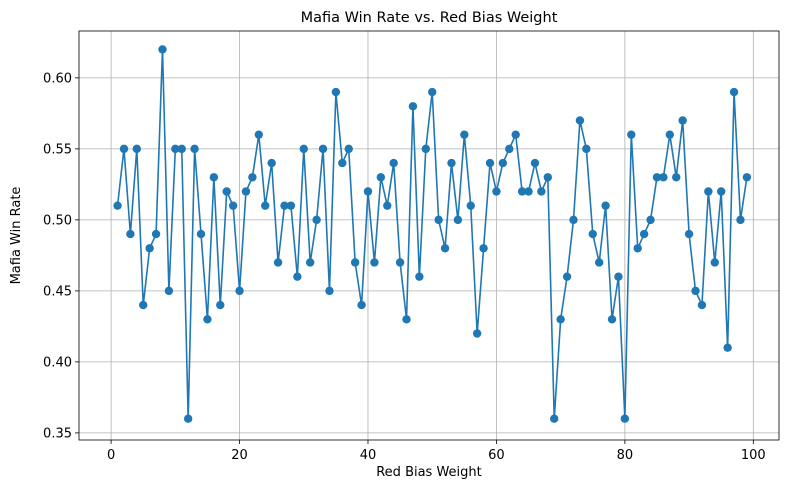 The height and width of the screenshot is (490, 790). I want to click on y-tick-label: 0.45, so click(57, 291).